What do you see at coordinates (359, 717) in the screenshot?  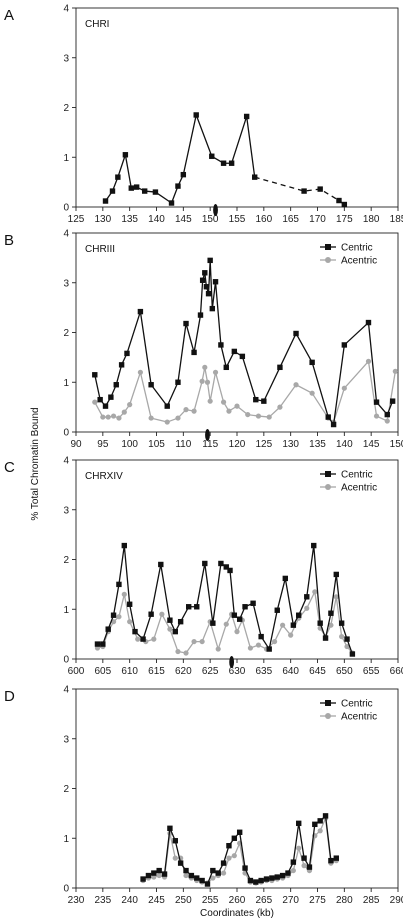 I see `legend-label: Acentric` at bounding box center [359, 717].